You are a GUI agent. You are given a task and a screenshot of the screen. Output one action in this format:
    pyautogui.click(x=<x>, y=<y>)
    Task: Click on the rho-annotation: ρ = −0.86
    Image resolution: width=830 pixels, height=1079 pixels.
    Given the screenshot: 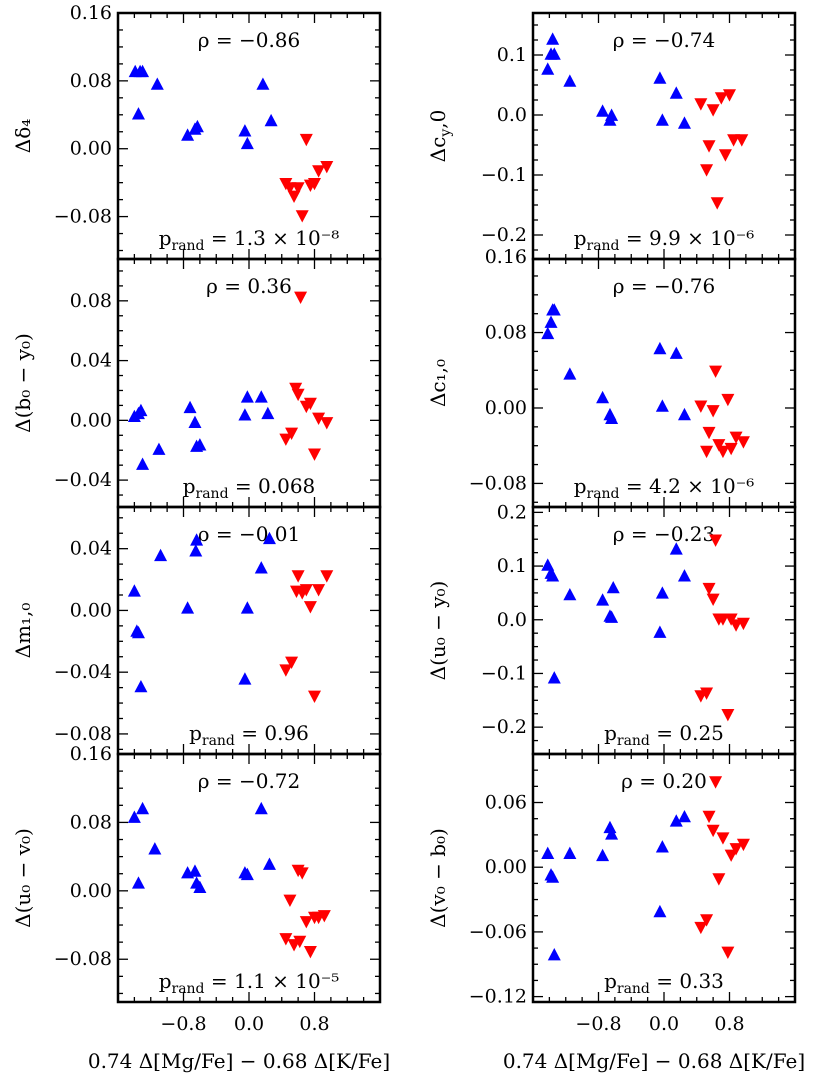 What is the action you would take?
    pyautogui.click(x=249, y=40)
    